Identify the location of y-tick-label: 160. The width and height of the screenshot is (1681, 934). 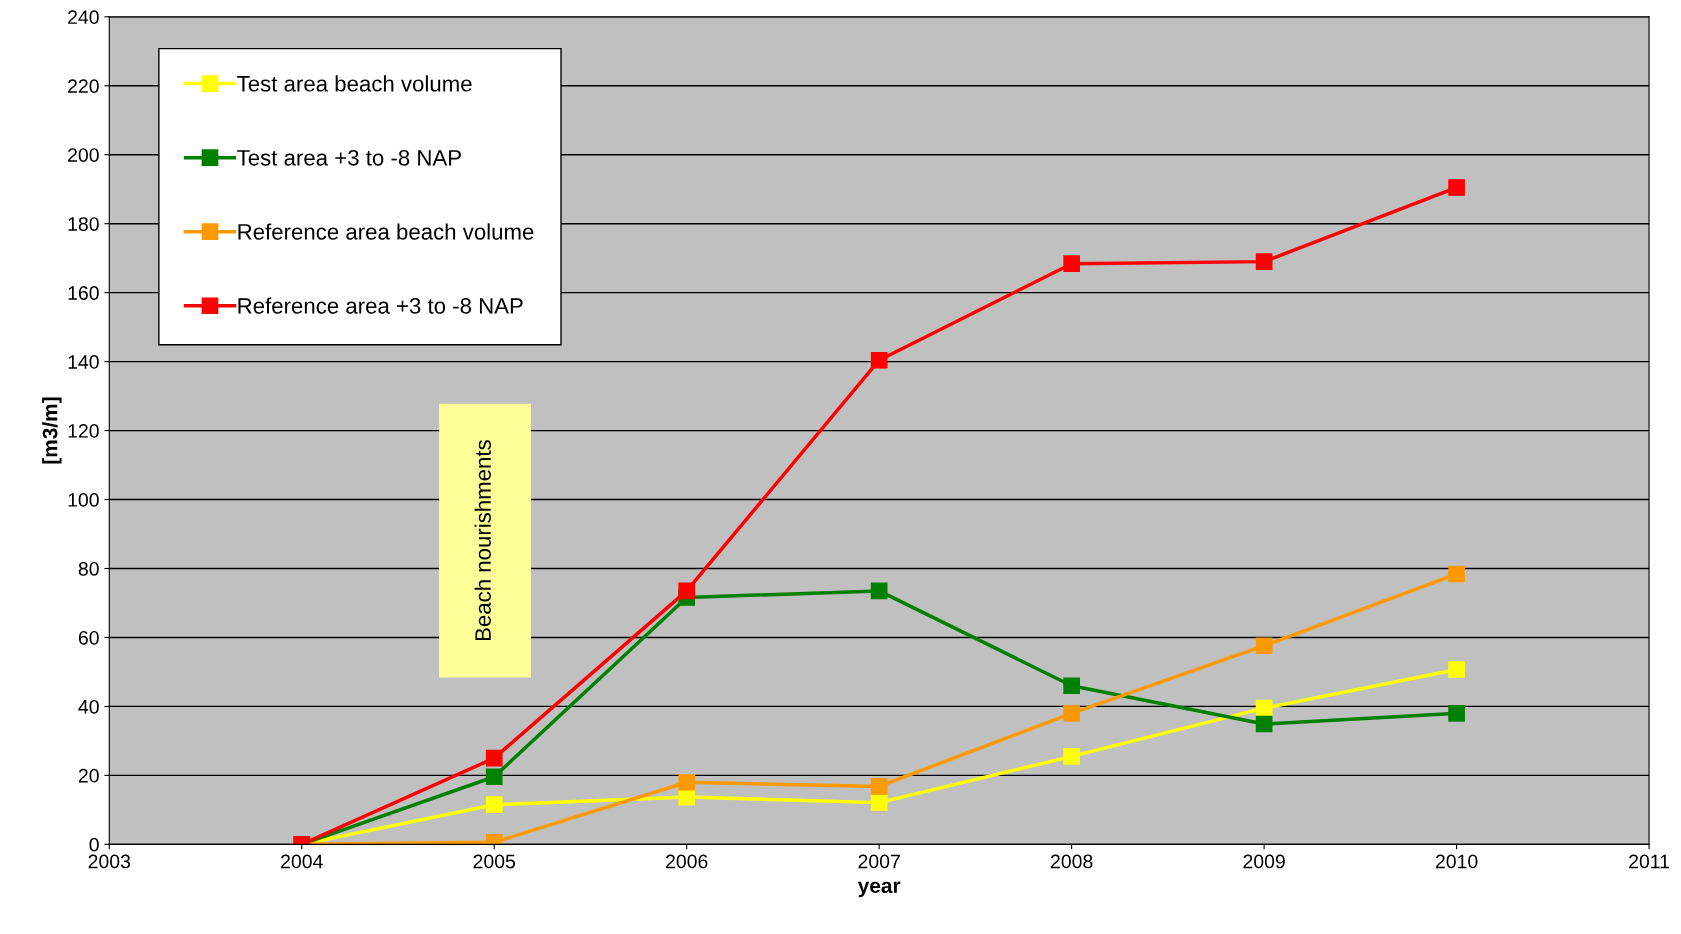
(83, 293).